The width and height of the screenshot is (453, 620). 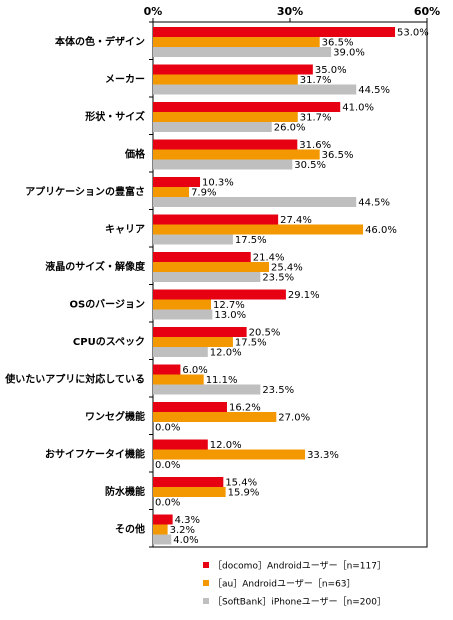 I want to click on category-label: キャリア, so click(x=125, y=229).